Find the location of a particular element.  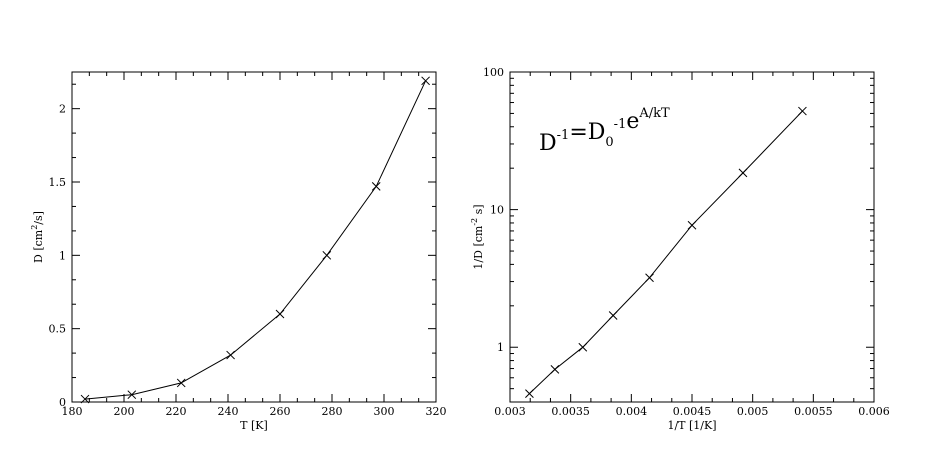

x-tick-label: 0.0035 is located at coordinates (570, 411).